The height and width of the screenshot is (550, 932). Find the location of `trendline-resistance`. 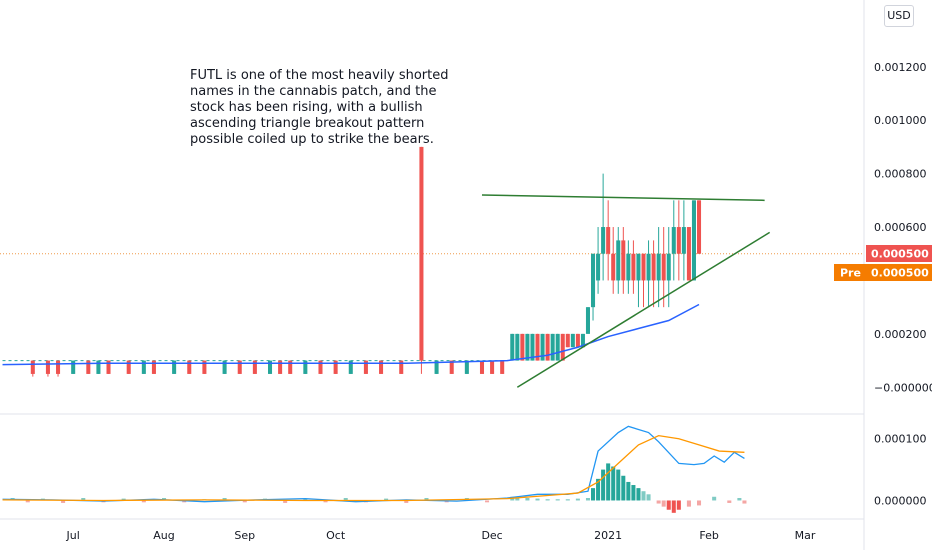

trendline-resistance is located at coordinates (623, 198).